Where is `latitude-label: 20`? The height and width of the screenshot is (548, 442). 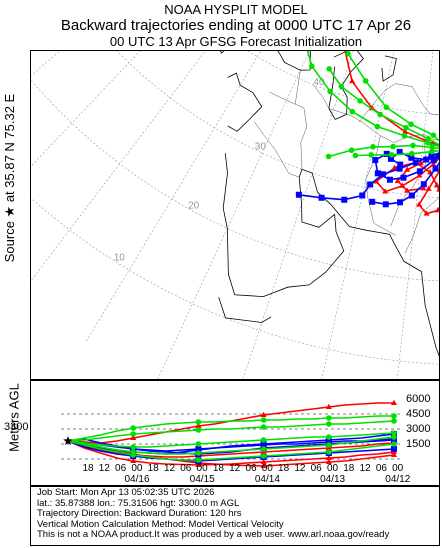
latitude-label: 20 is located at coordinates (194, 206).